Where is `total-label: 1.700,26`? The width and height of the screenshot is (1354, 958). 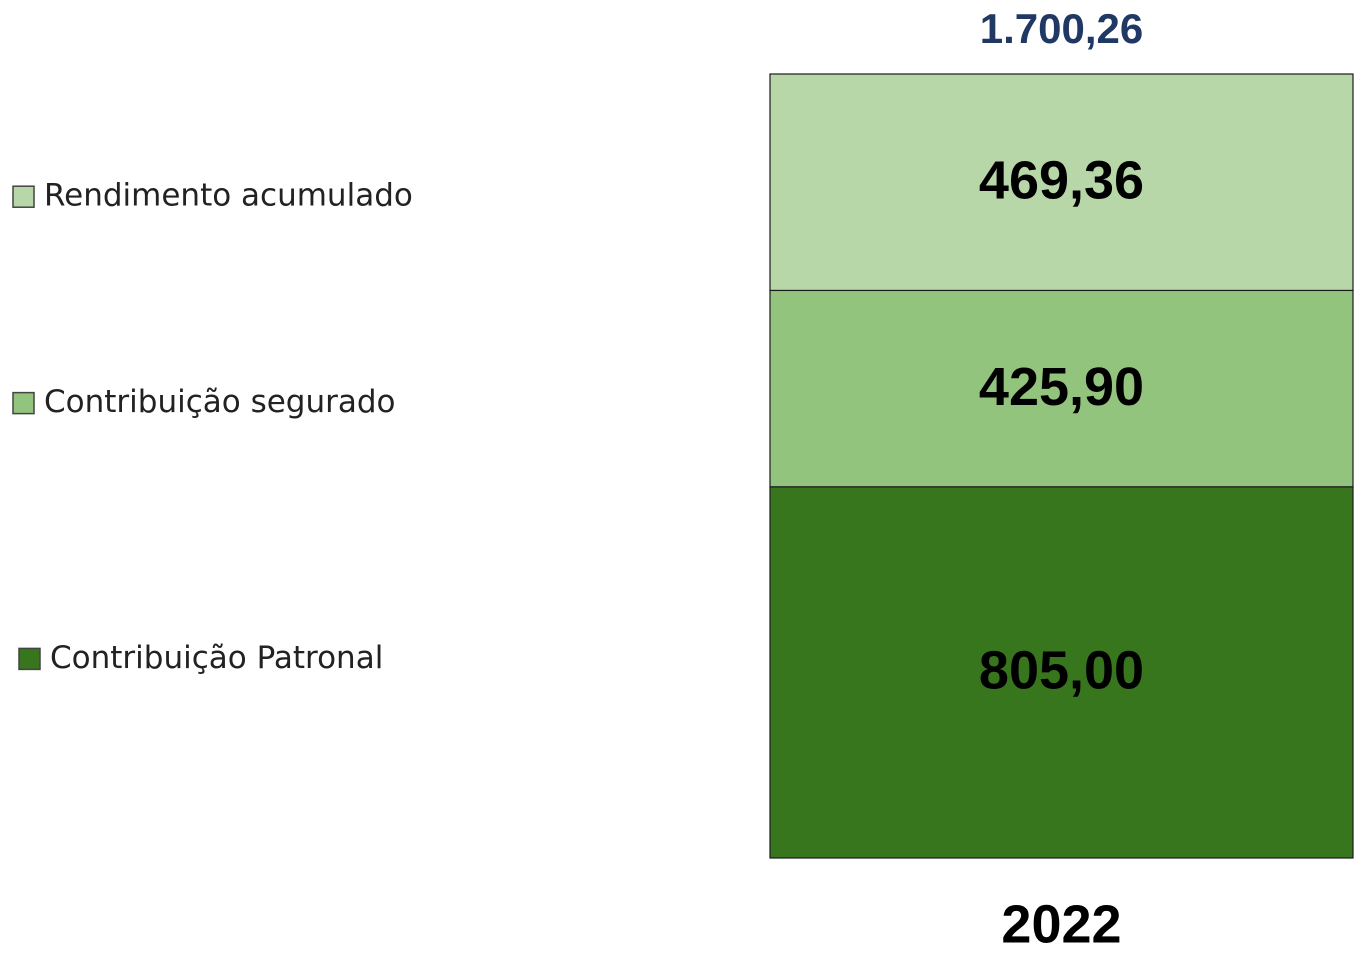 total-label: 1.700,26 is located at coordinates (1062, 28).